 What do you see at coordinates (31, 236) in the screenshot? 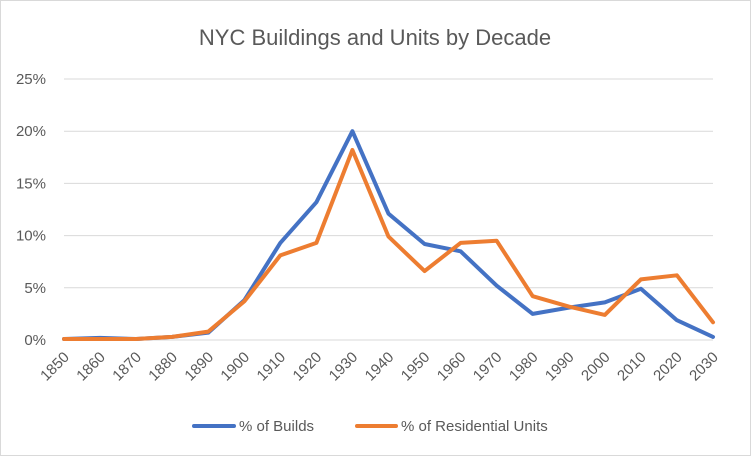
I see `y-tick-label: 10%` at bounding box center [31, 236].